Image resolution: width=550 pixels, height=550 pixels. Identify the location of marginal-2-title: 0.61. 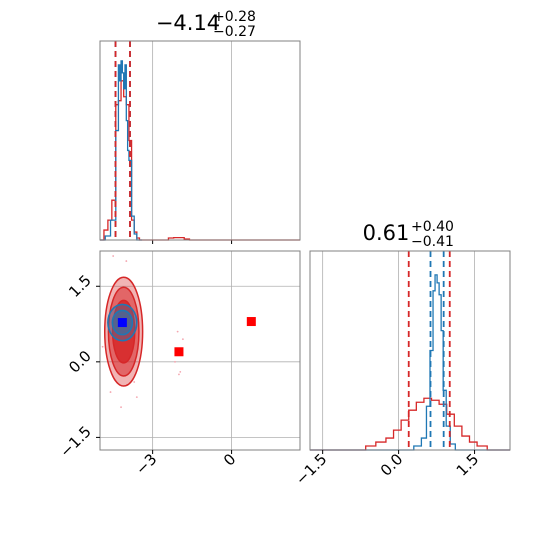
(386, 233).